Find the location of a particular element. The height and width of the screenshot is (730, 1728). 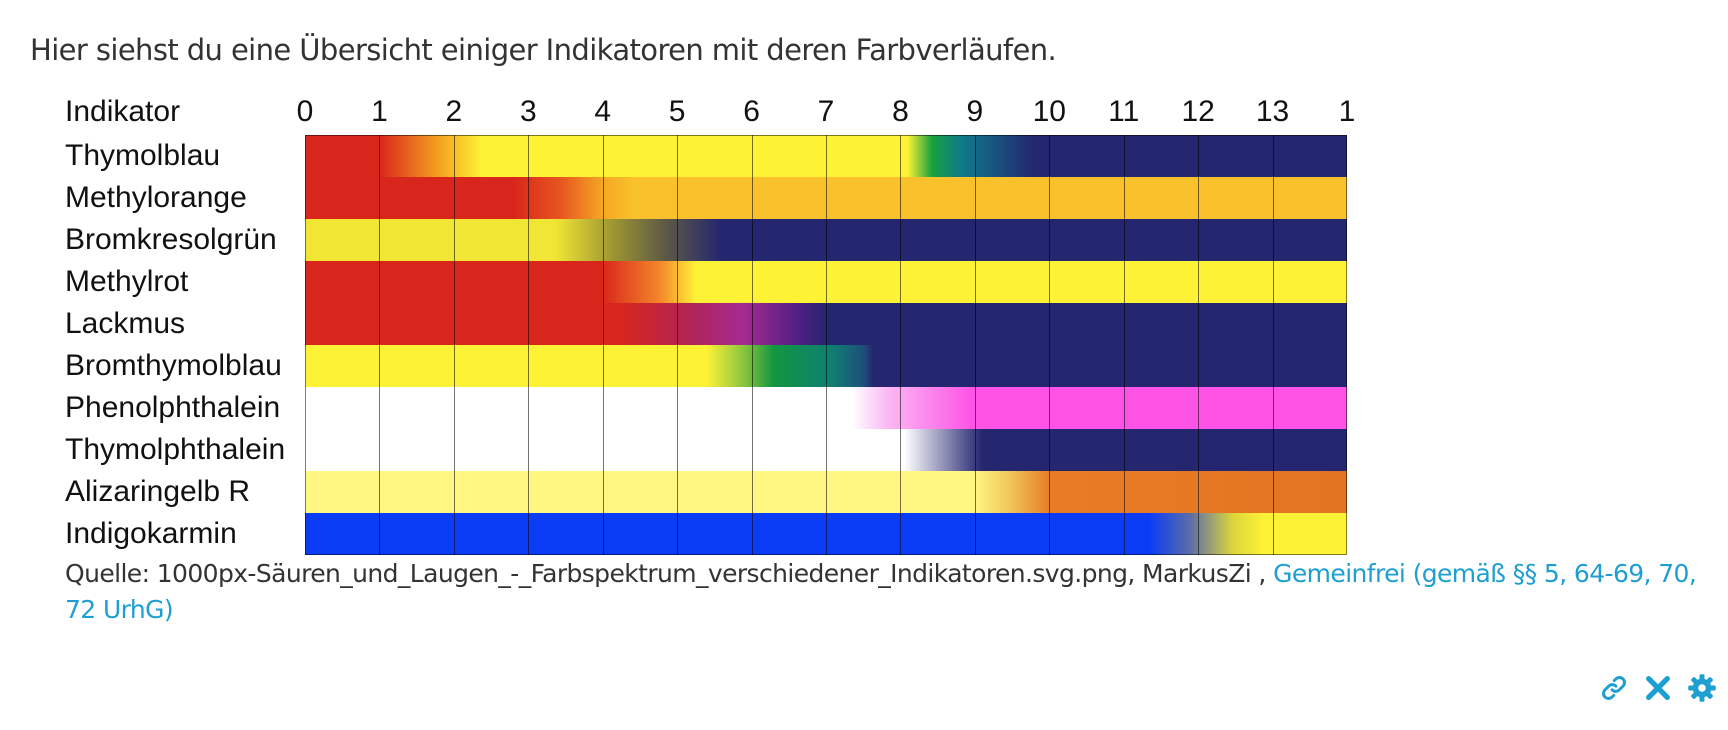

ph-tick-label: 2 is located at coordinates (454, 111).